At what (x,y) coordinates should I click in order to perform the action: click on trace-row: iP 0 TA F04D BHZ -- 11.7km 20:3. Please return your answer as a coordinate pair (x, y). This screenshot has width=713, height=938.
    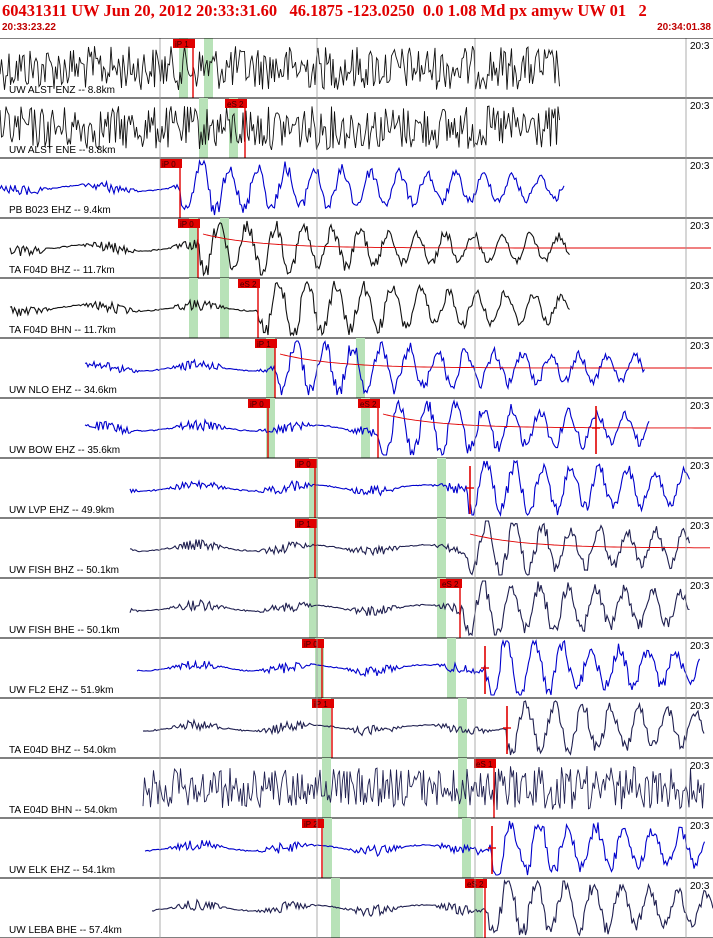
    Looking at the image, I should click on (356, 248).